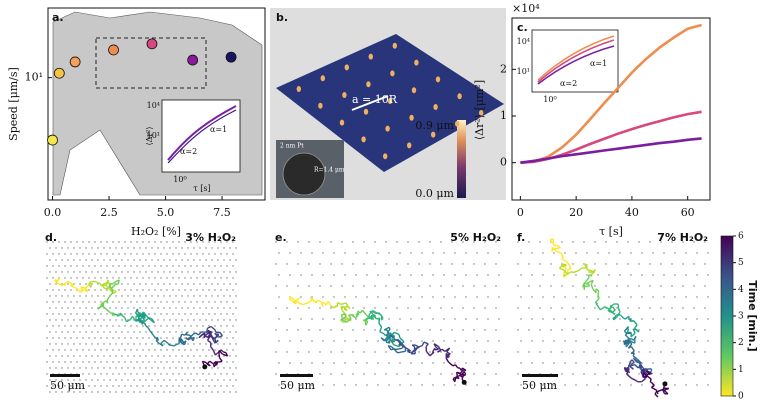 Image resolution: width=760 pixels, height=402 pixels. What do you see at coordinates (329, 170) in the screenshot?
I see `inset-text: R=1.4 μm` at bounding box center [329, 170].